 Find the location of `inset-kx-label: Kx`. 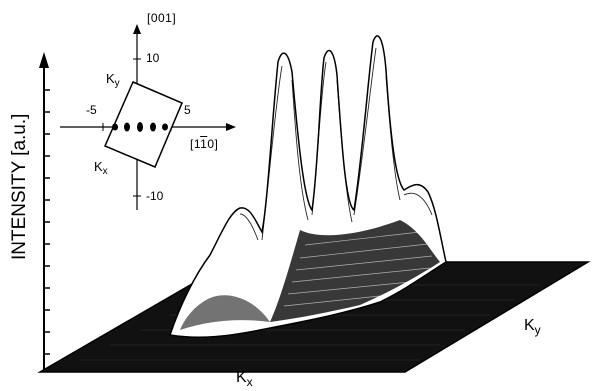

inset-kx-label: Kx is located at coordinates (101, 168).